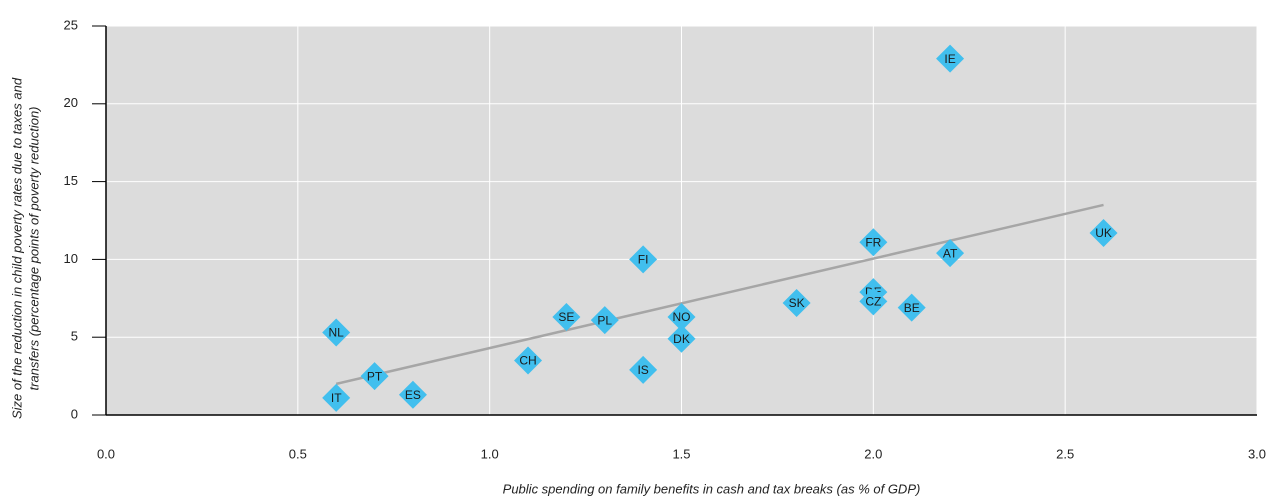  I want to click on point-label: IT, so click(336, 398).